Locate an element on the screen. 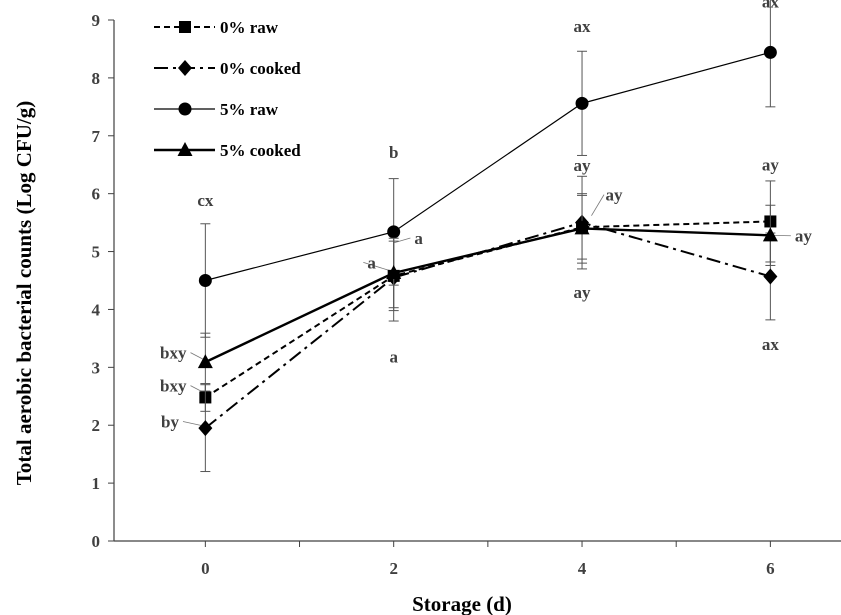 The image size is (841, 615). x-tick-label: 6 is located at coordinates (770, 568).